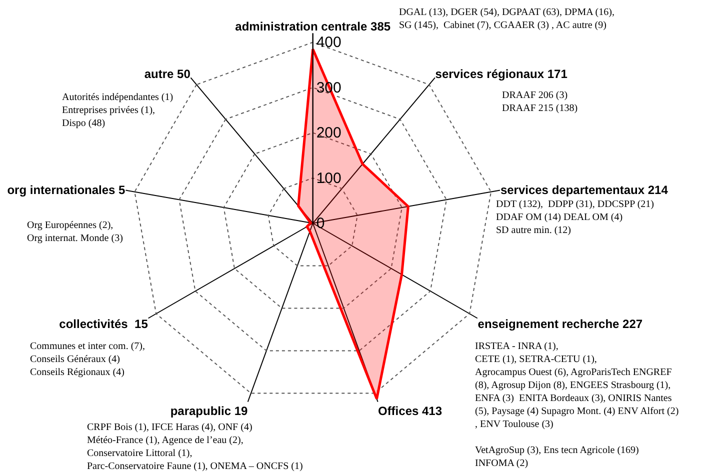 This screenshot has width=711, height=475. What do you see at coordinates (75, 232) in the screenshot?
I see `text: Org Européennes (2), Org internat. Monde (3)` at bounding box center [75, 232].